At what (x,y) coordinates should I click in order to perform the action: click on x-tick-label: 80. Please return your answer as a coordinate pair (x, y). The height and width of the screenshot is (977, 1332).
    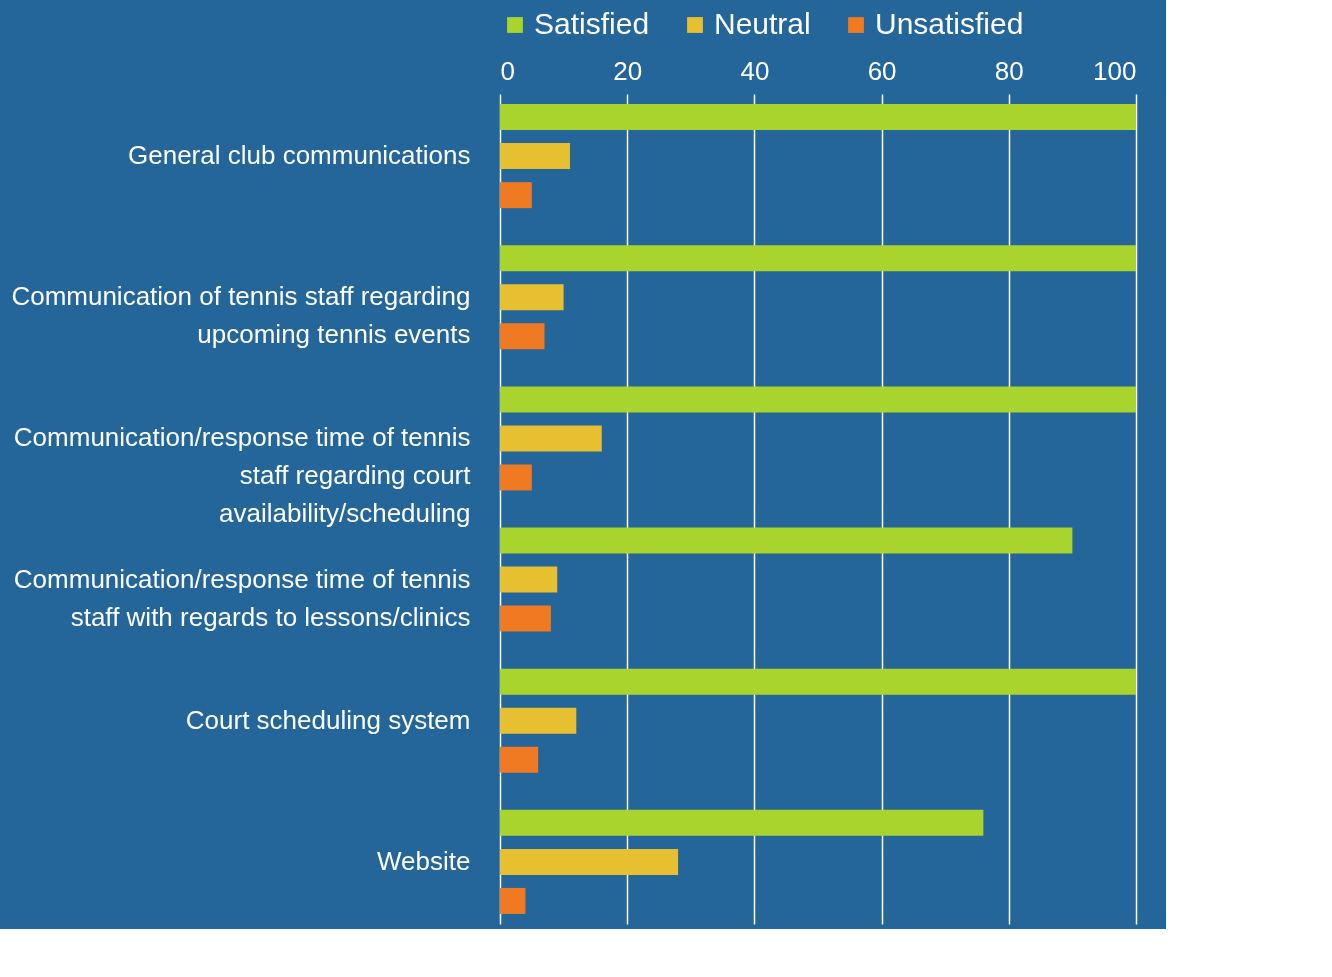
    Looking at the image, I should click on (1009, 70).